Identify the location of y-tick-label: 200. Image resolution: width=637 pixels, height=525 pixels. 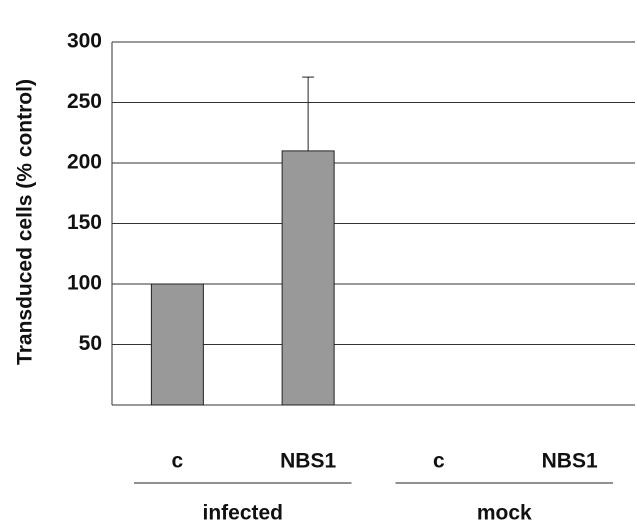
(84, 162).